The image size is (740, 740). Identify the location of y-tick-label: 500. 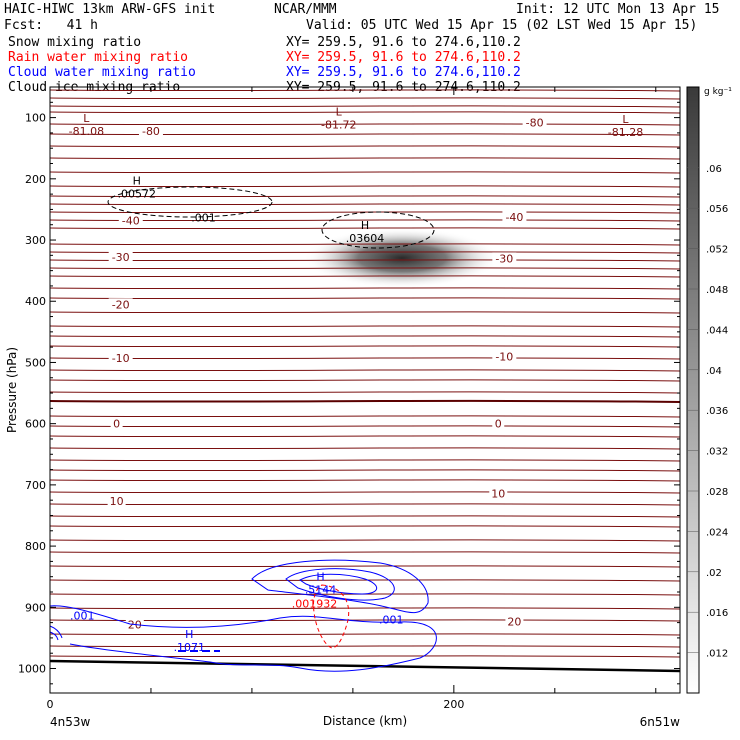
(35, 362).